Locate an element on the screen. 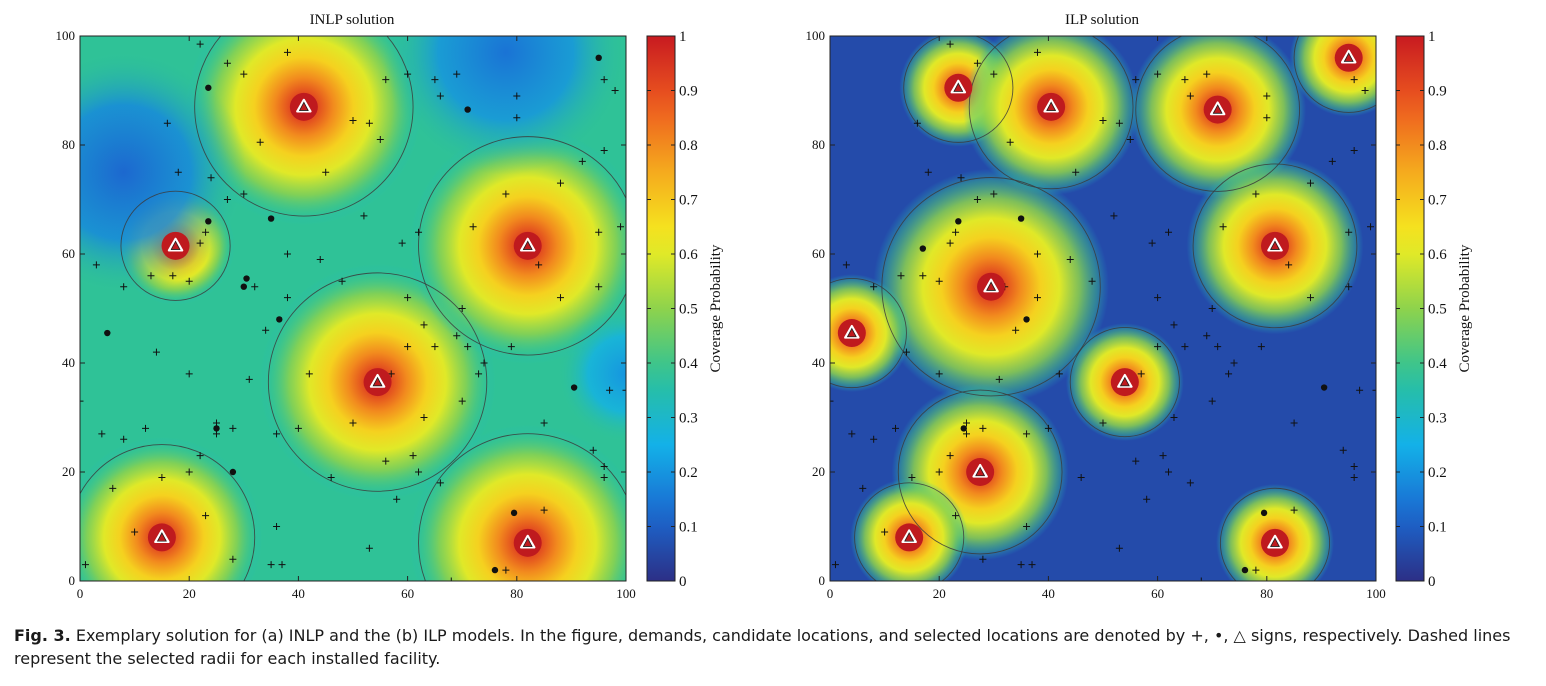  colorbar-tick-label: 0.7 is located at coordinates (688, 201).